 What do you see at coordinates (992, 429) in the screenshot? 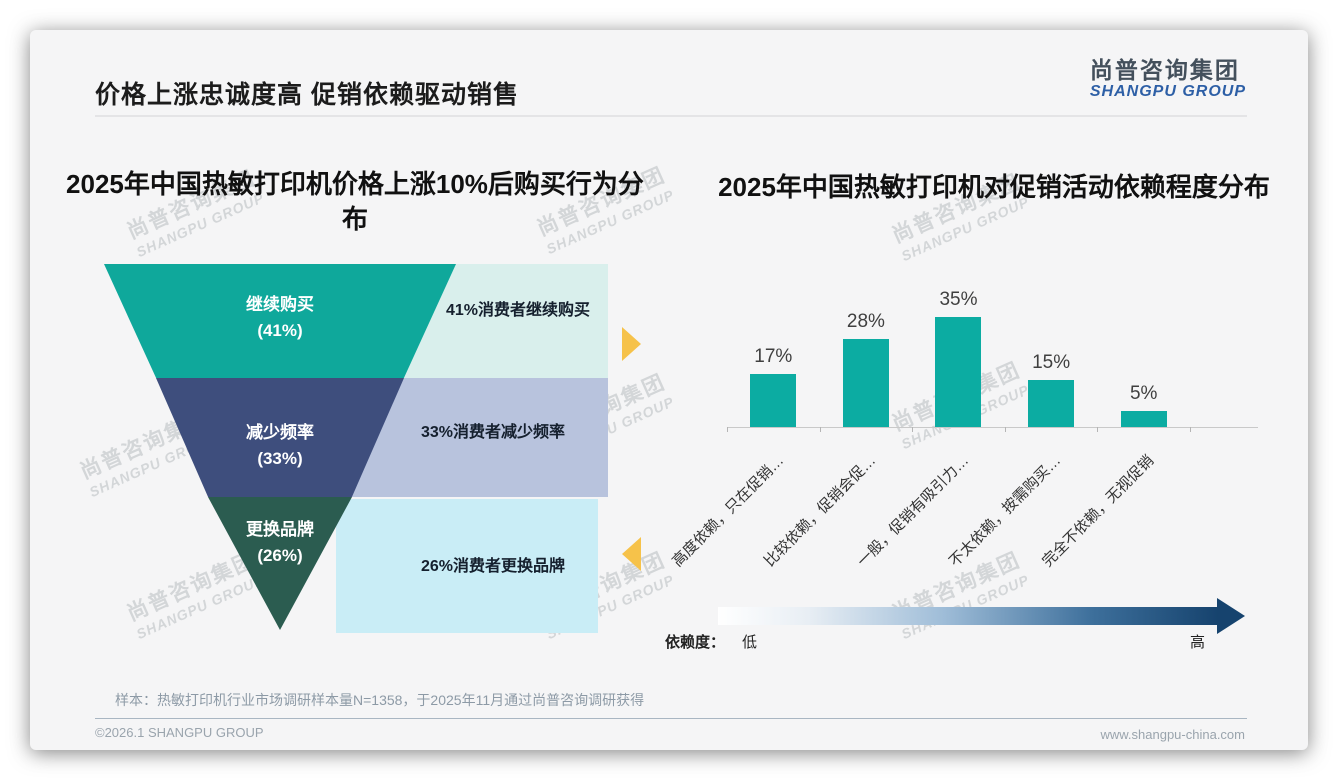
I see `x-axis` at bounding box center [992, 429].